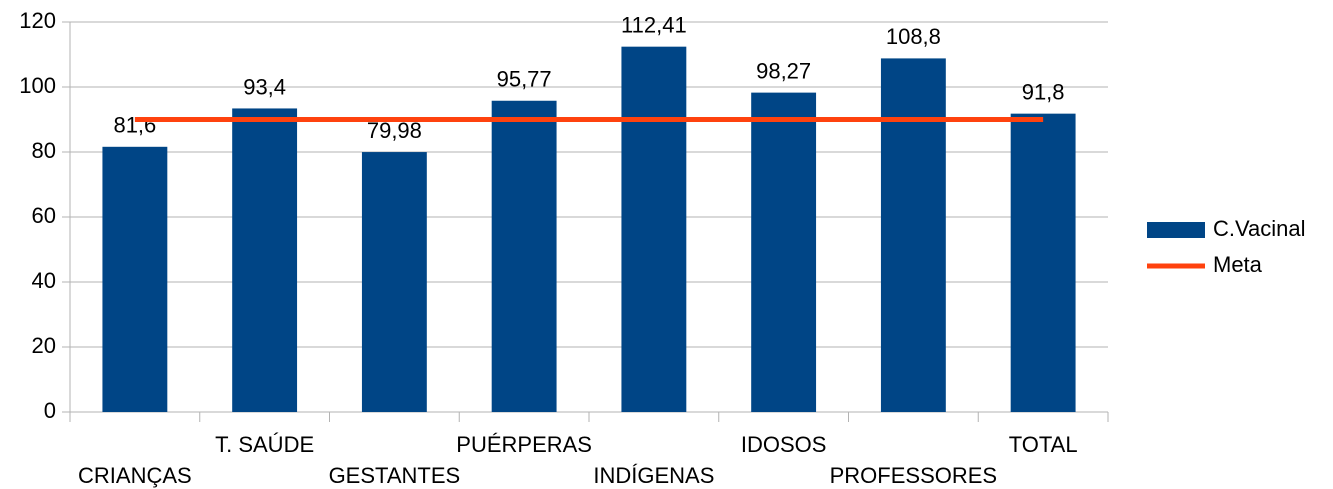  What do you see at coordinates (135, 475) in the screenshot?
I see `x-tick-label: CRIANÇAS` at bounding box center [135, 475].